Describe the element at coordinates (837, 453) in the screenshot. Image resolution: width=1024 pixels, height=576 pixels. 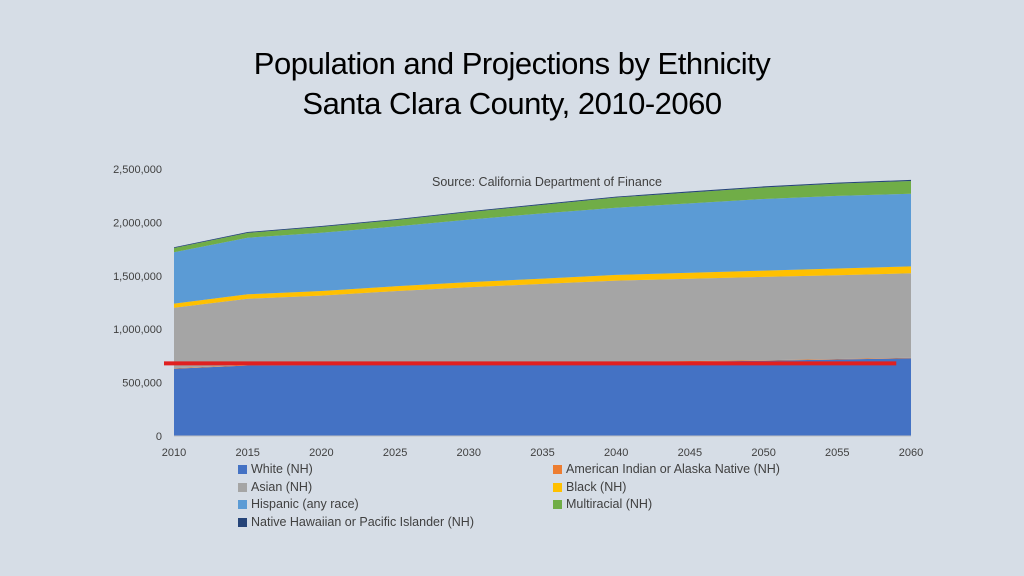
I see `x-tick-label: 2055` at that location.